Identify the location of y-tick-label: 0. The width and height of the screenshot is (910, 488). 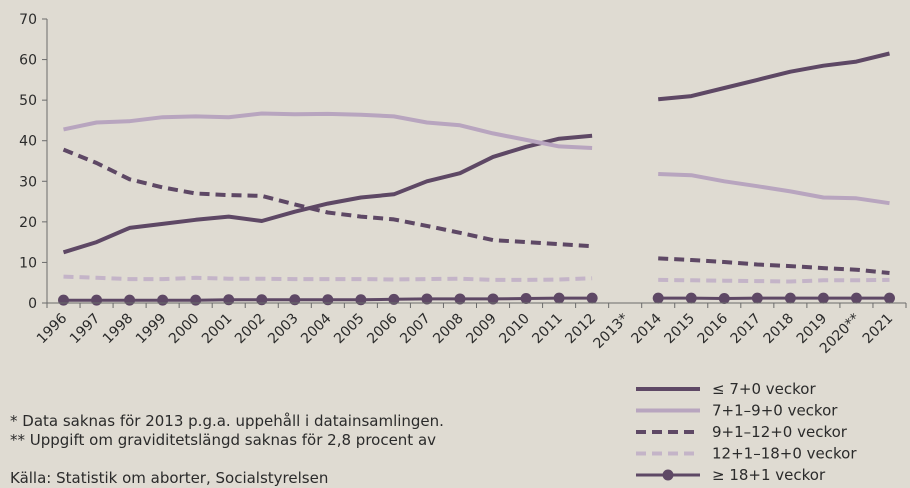
(32, 304).